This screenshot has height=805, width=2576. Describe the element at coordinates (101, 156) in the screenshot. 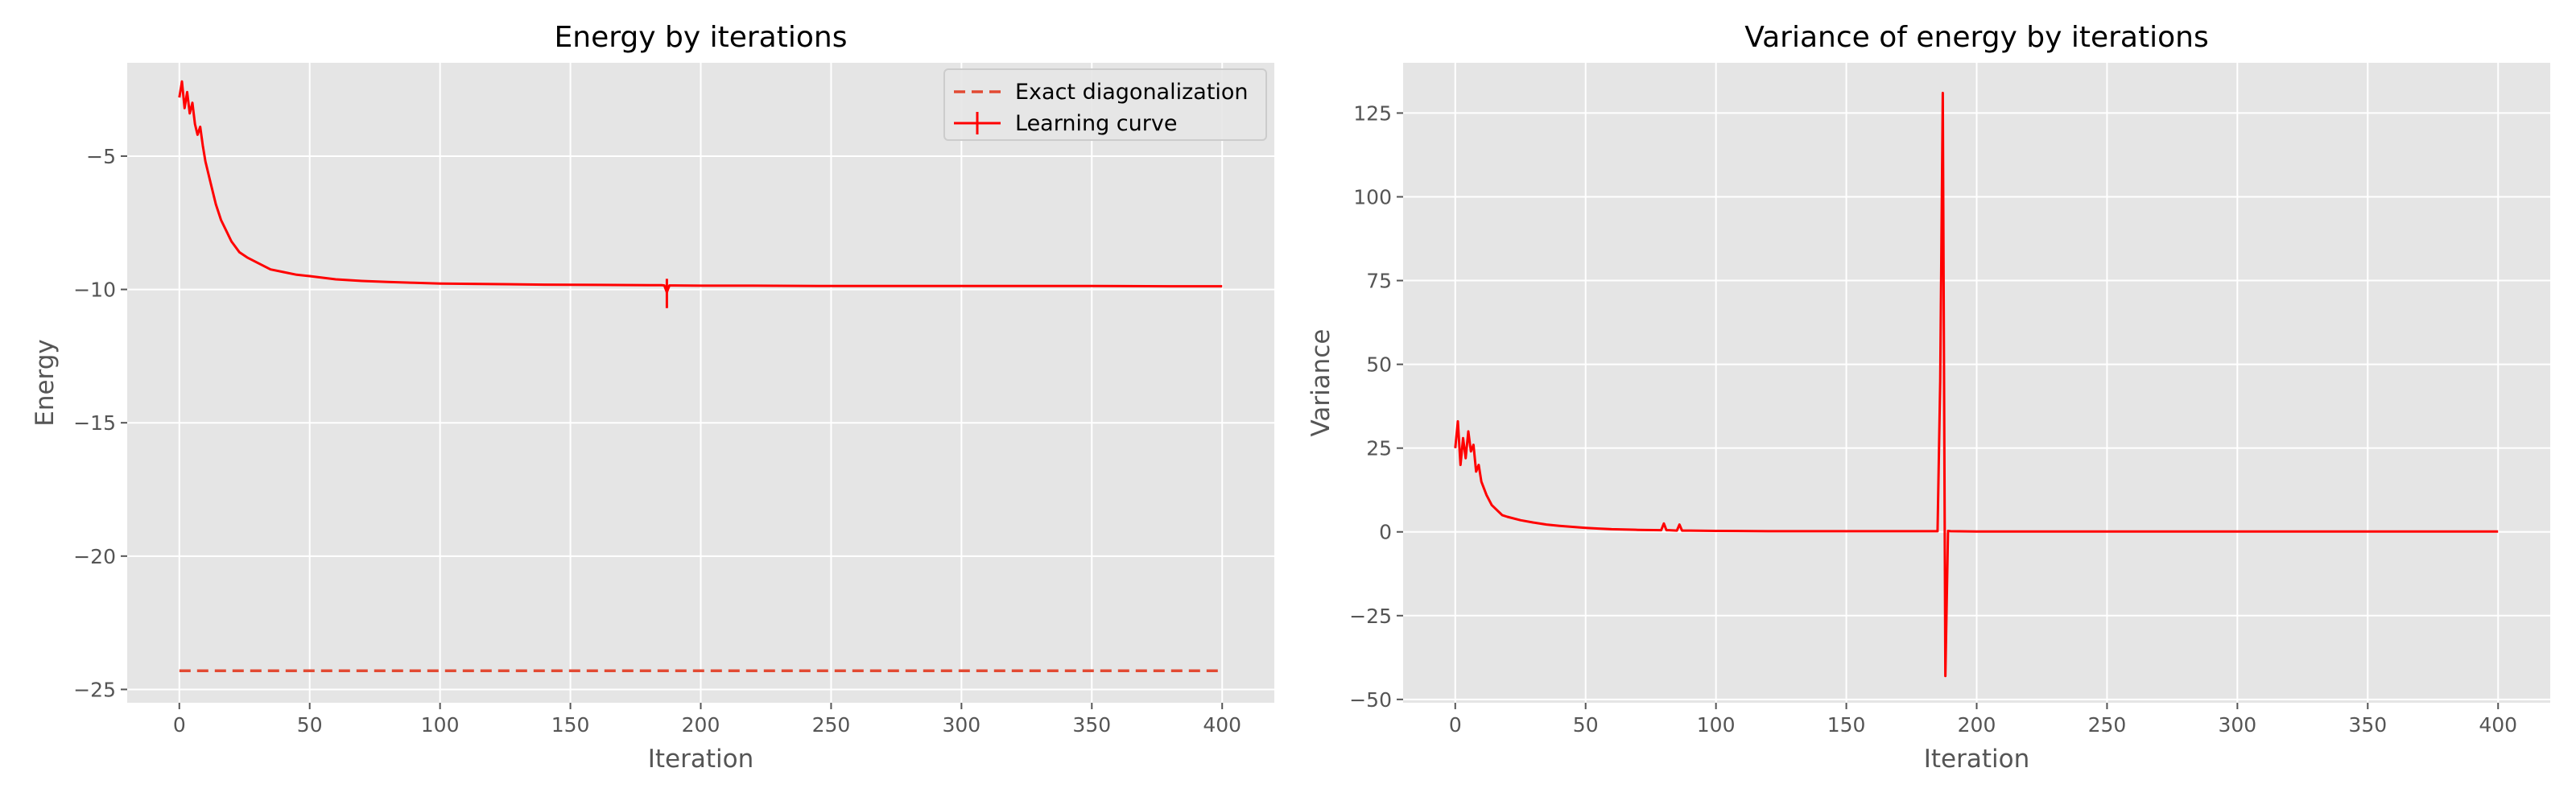

I see `y-tick-label: −5` at that location.